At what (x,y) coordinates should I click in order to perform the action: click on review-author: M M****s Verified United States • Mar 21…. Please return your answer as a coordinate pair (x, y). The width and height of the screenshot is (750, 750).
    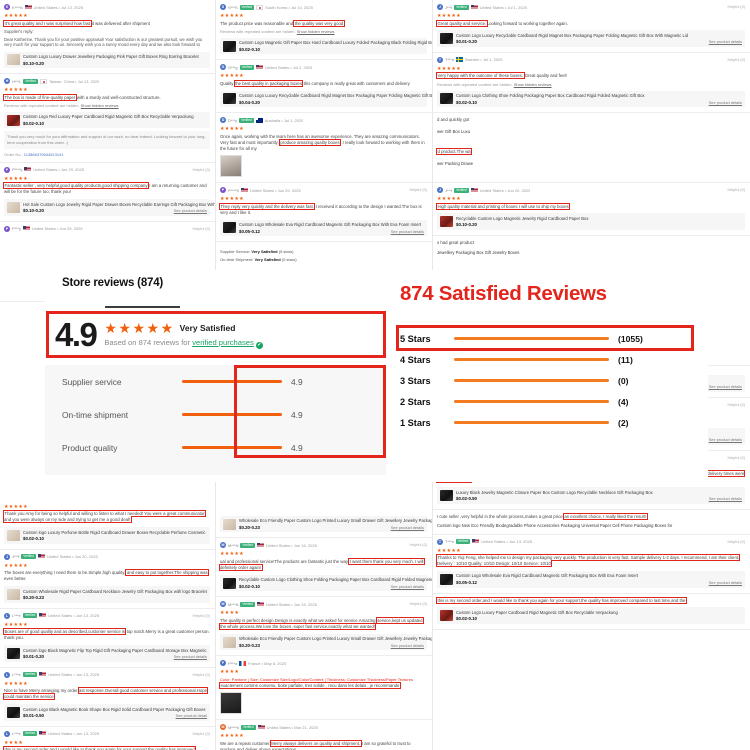
    Looking at the image, I should click on (323, 727).